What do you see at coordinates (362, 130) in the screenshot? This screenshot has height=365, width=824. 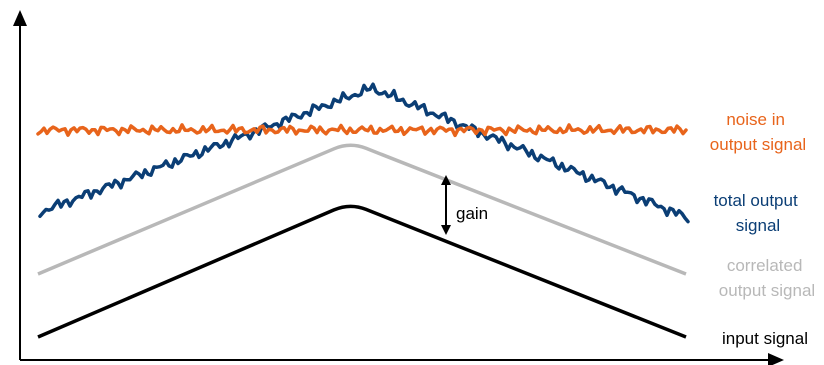 I see `noise-in-output-signal-curve` at bounding box center [362, 130].